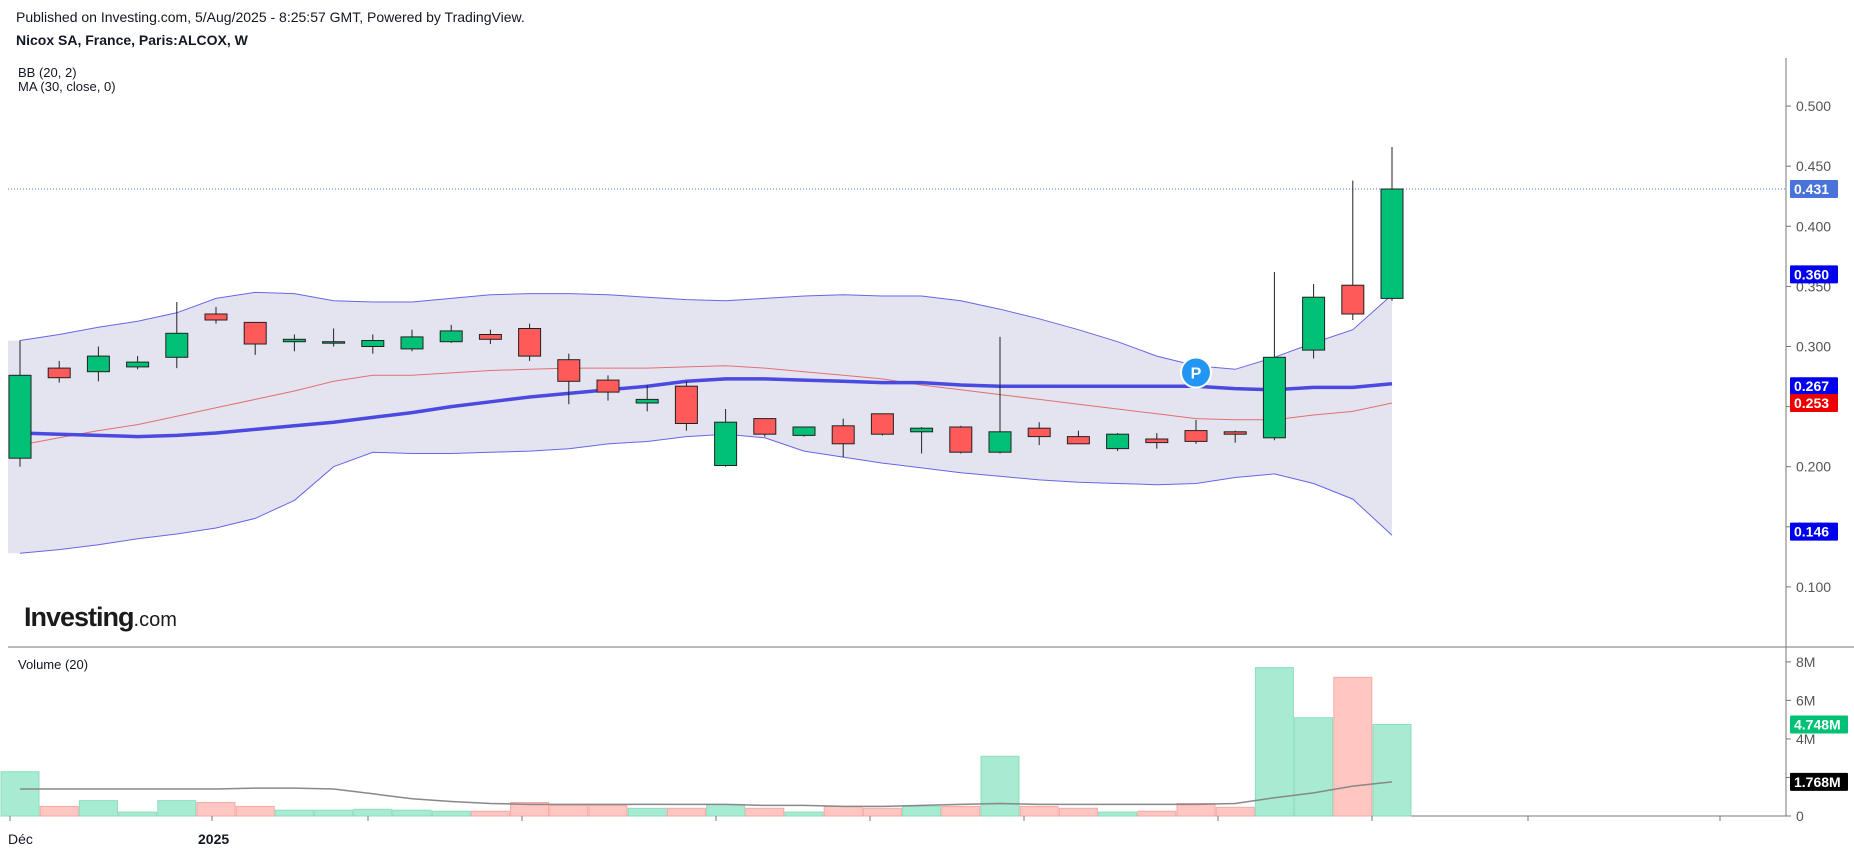 This screenshot has width=1854, height=854. What do you see at coordinates (1813, 166) in the screenshot?
I see `price-tick-label: 0.450` at bounding box center [1813, 166].